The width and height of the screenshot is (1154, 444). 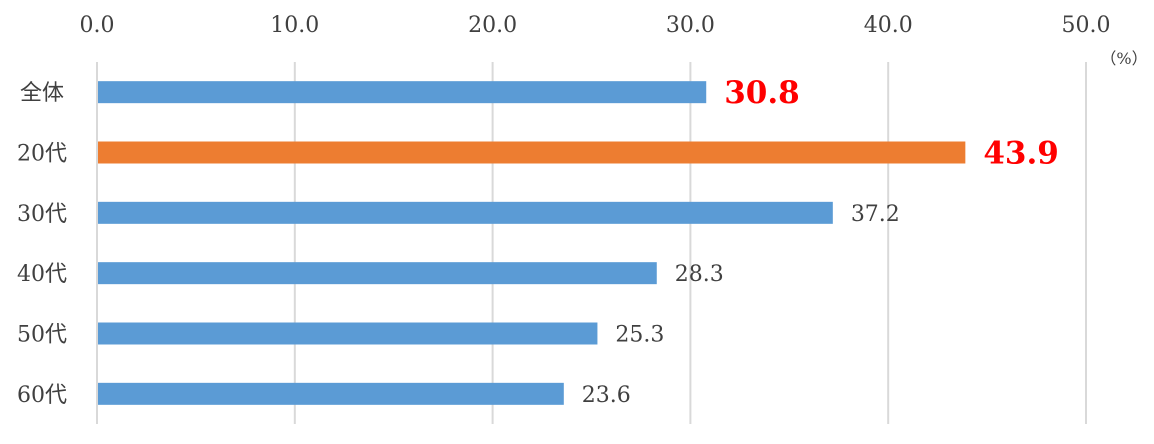 What do you see at coordinates (1086, 25) in the screenshot?
I see `x-tick-label: 50.0` at bounding box center [1086, 25].